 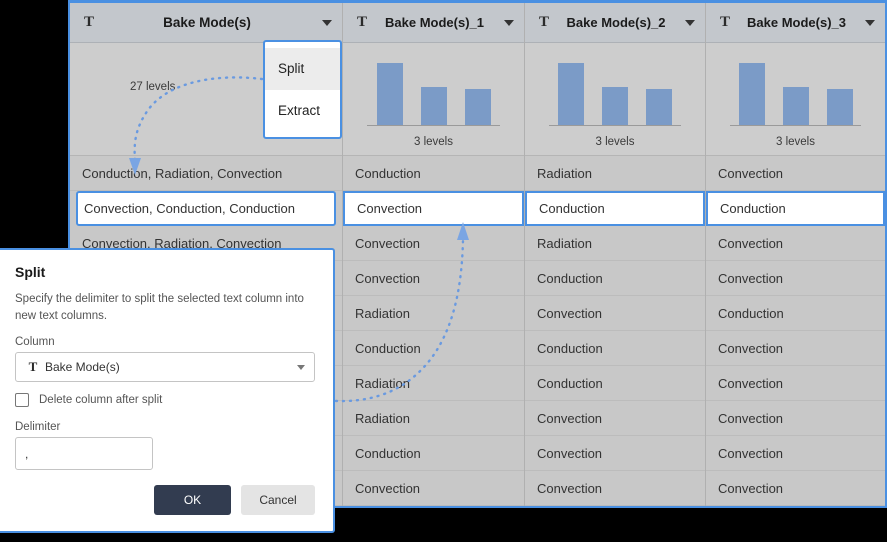 I want to click on cancel-button: Cancel, so click(x=278, y=500).